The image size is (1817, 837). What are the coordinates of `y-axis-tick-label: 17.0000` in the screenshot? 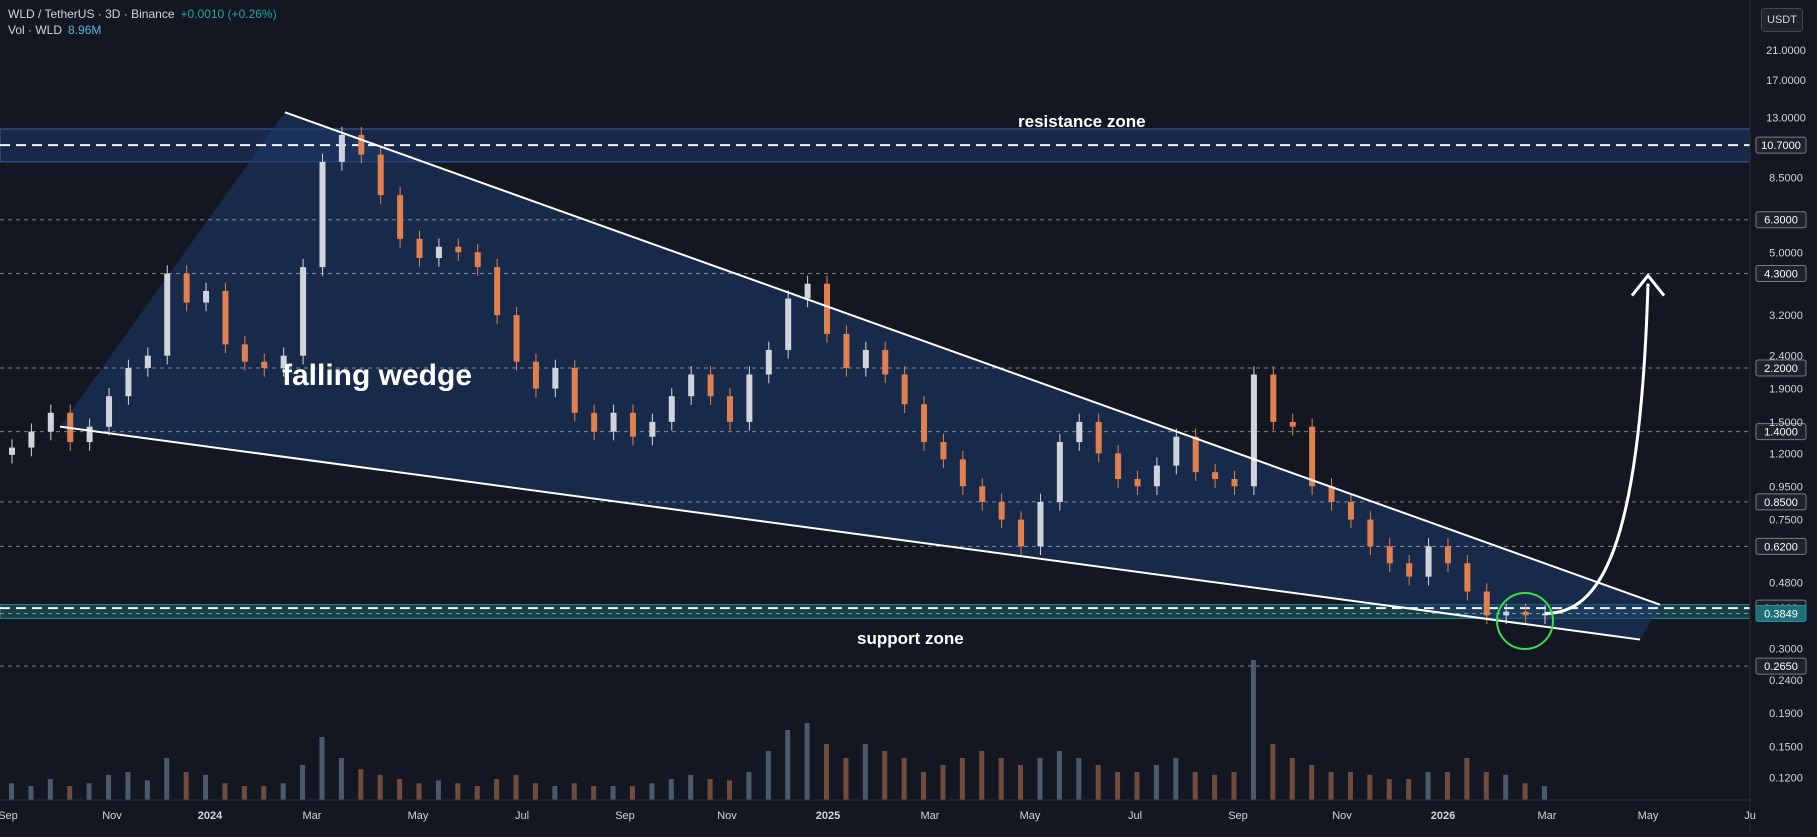 It's located at (1786, 81).